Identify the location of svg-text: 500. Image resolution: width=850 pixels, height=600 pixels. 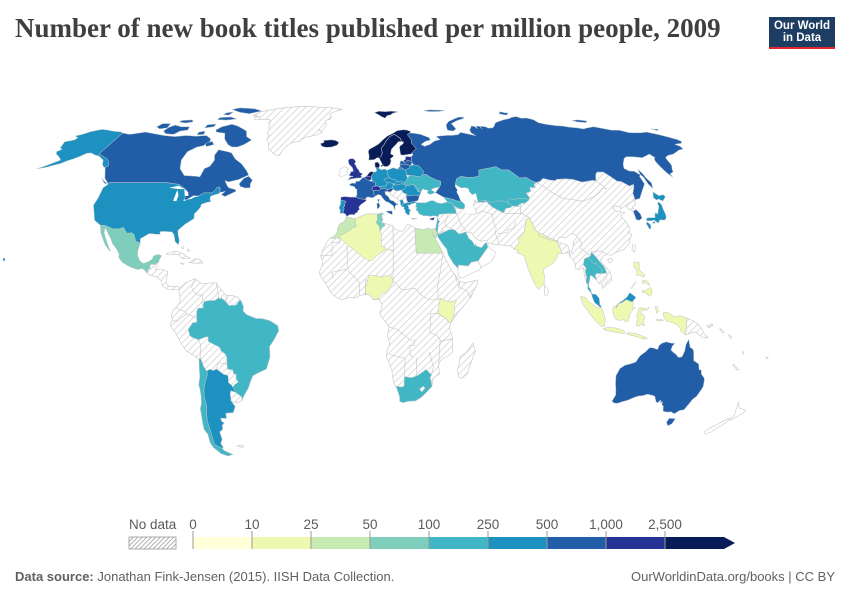
(547, 524).